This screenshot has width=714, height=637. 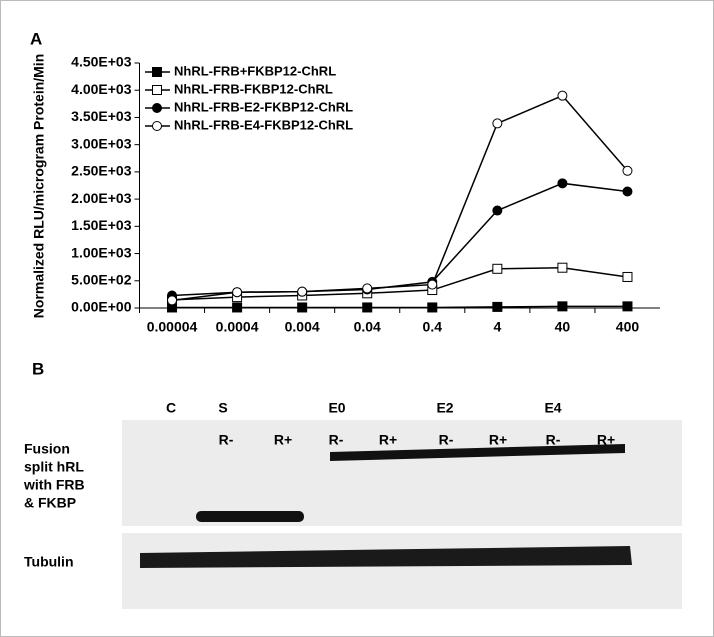 What do you see at coordinates (36, 38) in the screenshot?
I see `panel-label: A` at bounding box center [36, 38].